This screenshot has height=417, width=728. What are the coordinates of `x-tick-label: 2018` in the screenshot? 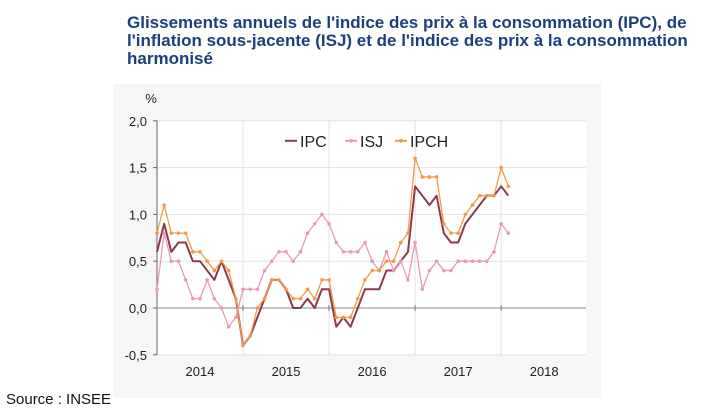 It's located at (544, 371).